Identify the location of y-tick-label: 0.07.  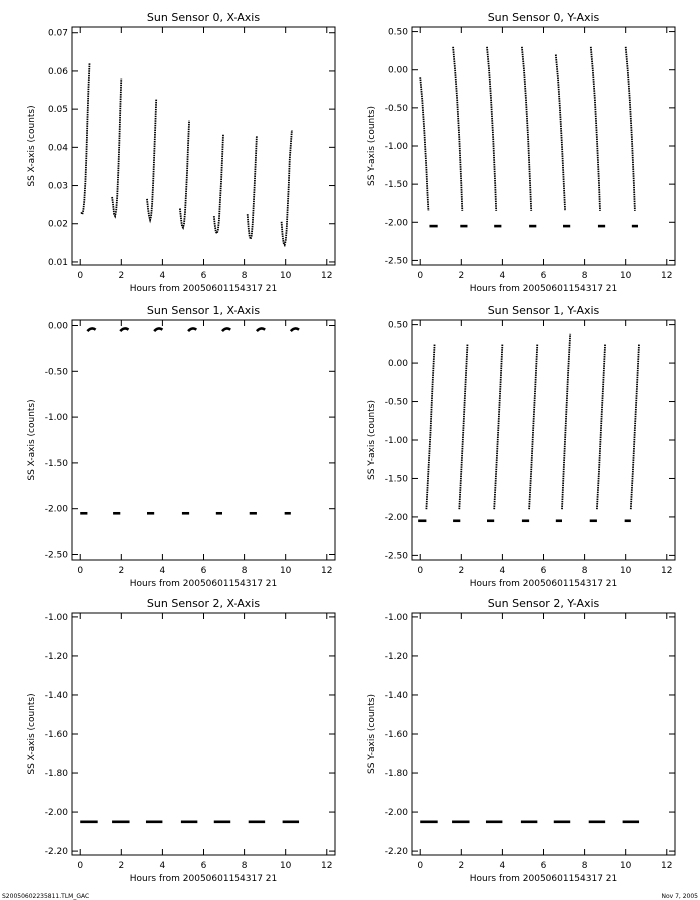
(58, 34).